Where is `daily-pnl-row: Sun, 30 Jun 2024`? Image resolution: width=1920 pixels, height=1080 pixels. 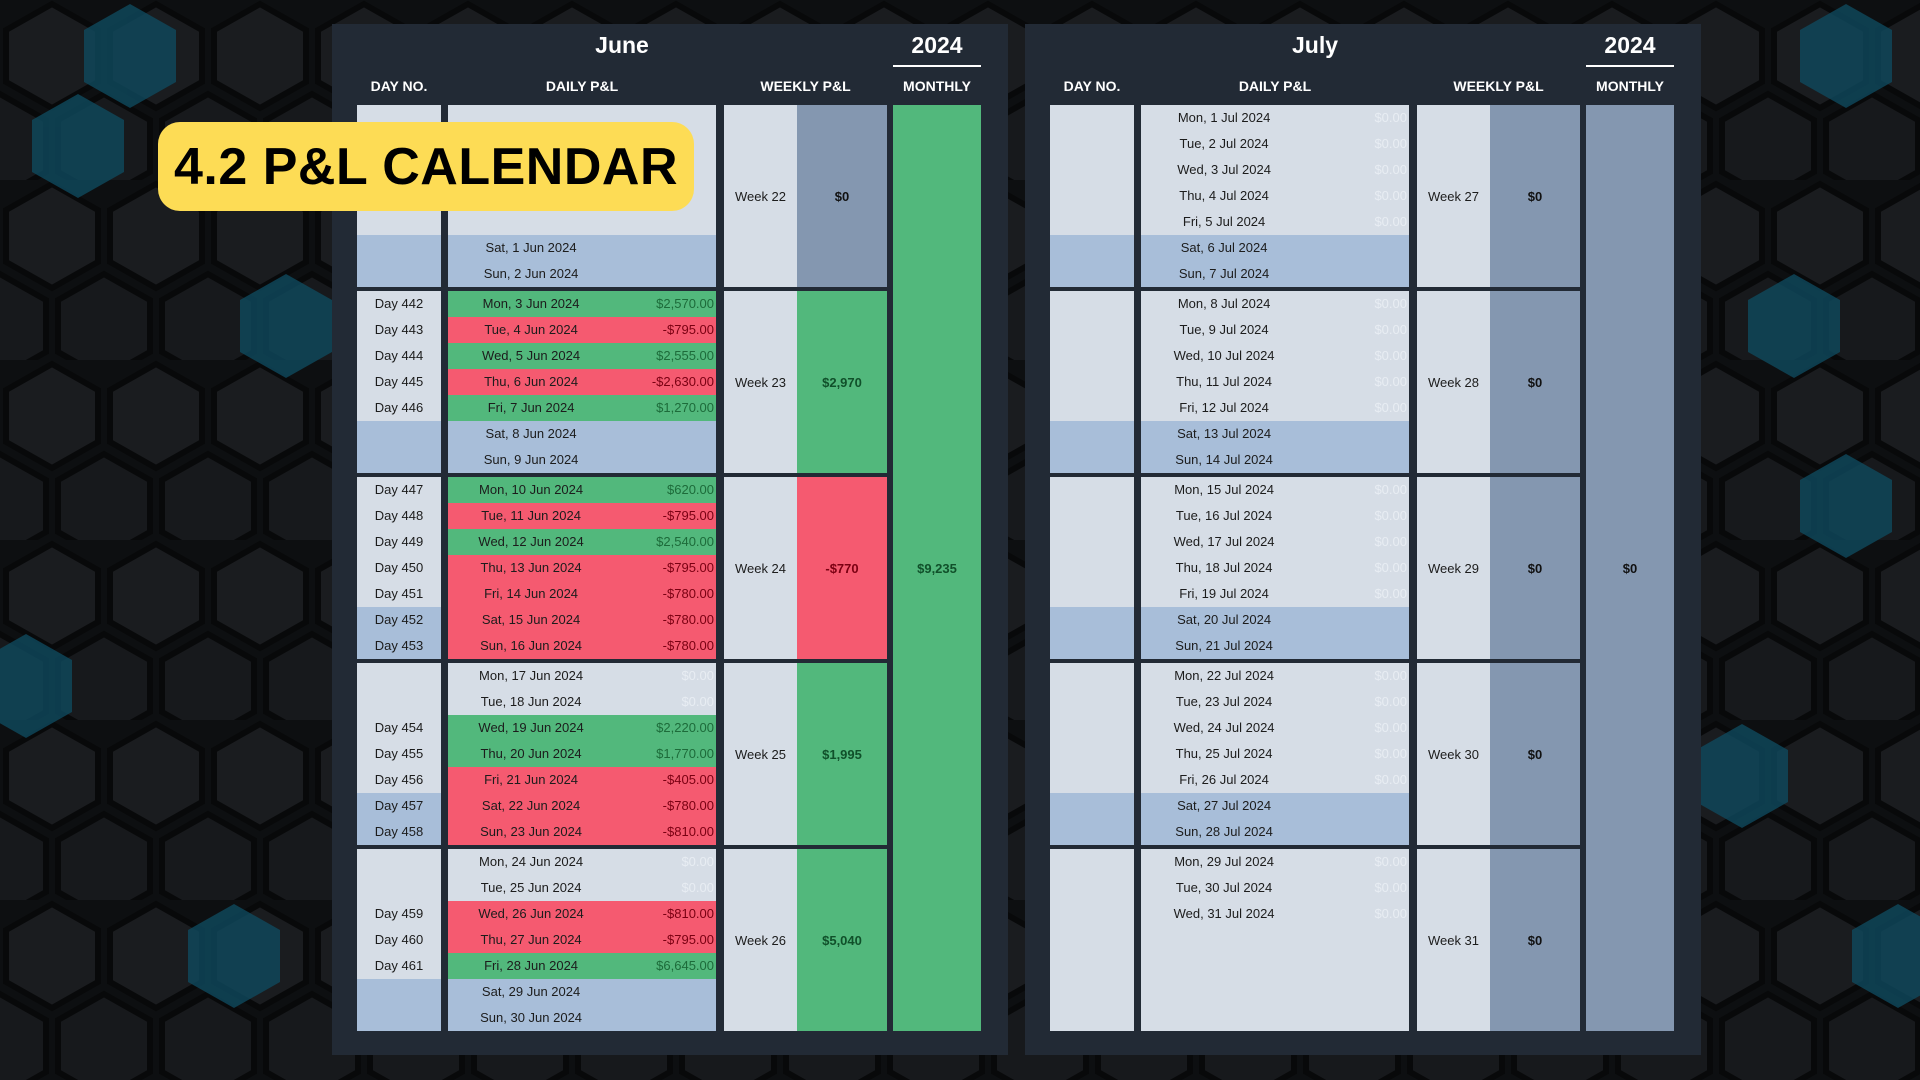
daily-pnl-row: Sun, 30 Jun 2024 is located at coordinates (582, 1018).